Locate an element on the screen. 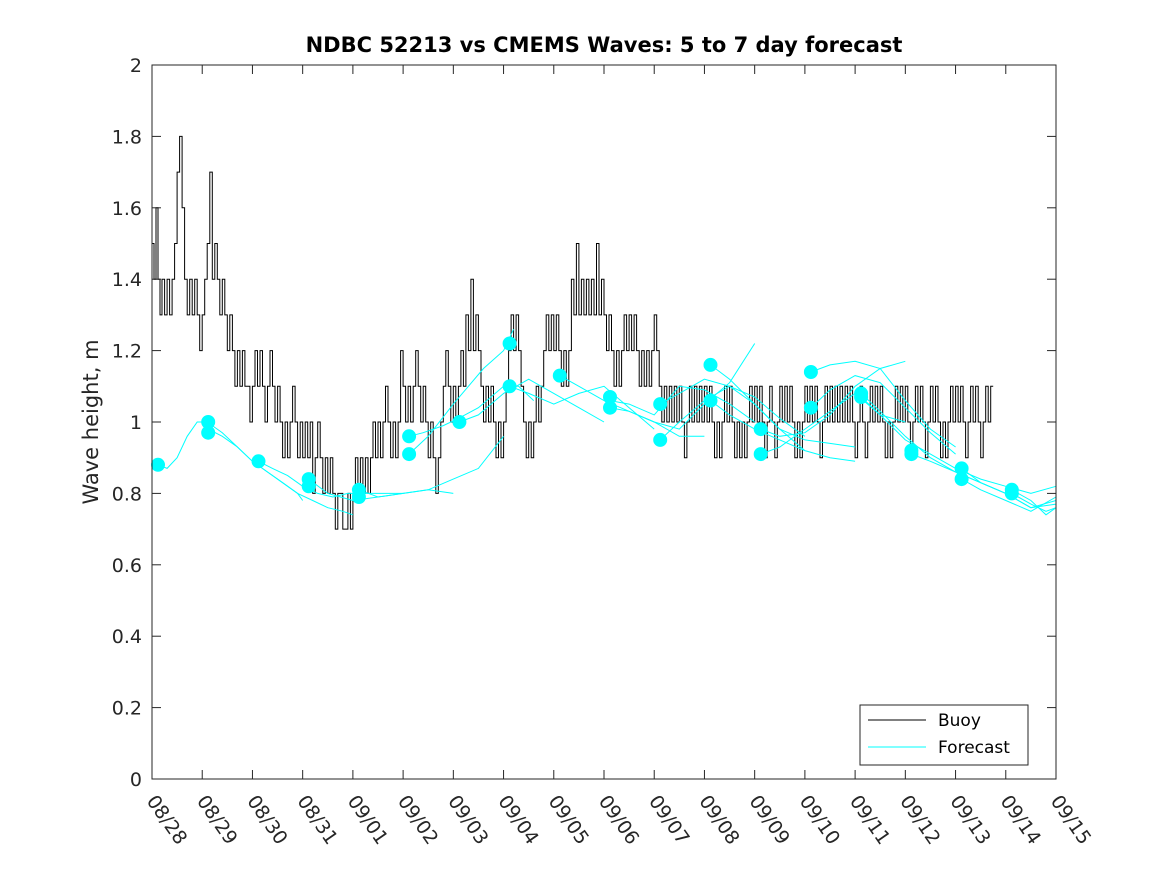 The image size is (1167, 875). y-tick-label: 2 is located at coordinates (136, 66).